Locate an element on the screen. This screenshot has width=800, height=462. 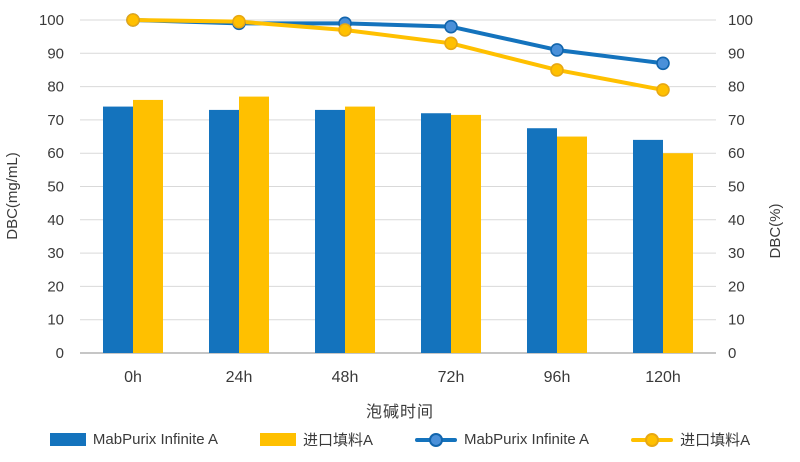
legend-item-line-mabpurix: MabPurix Infinite A is located at coordinates (502, 439).